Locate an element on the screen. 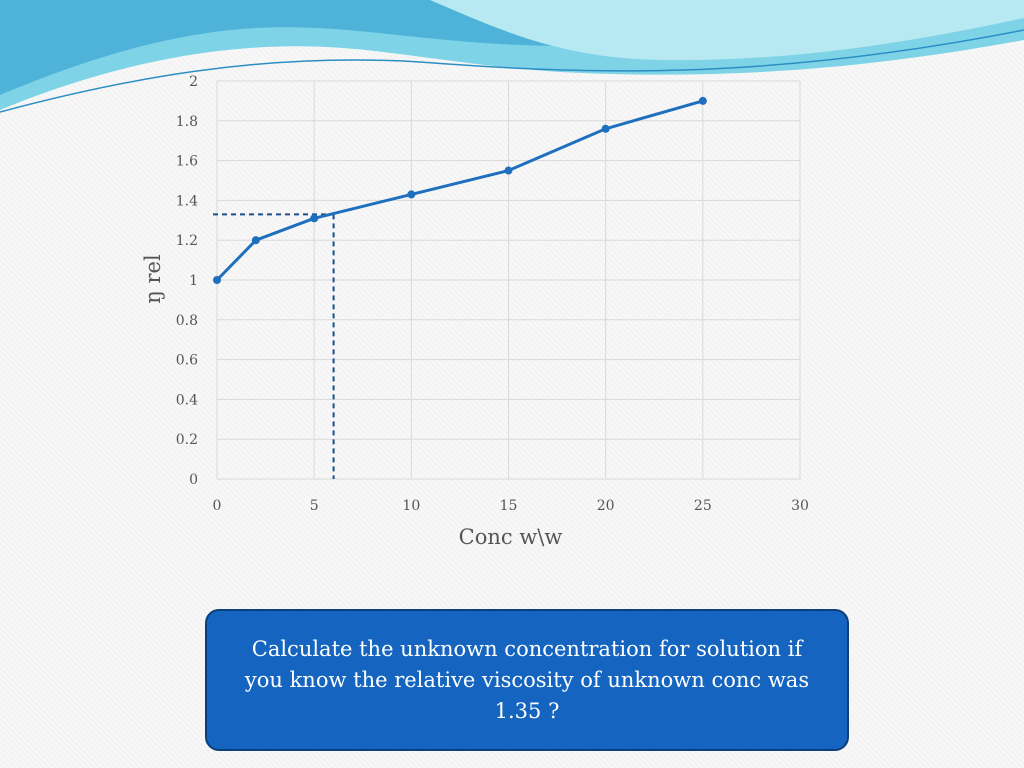  x-tick-label: 25 is located at coordinates (703, 506).